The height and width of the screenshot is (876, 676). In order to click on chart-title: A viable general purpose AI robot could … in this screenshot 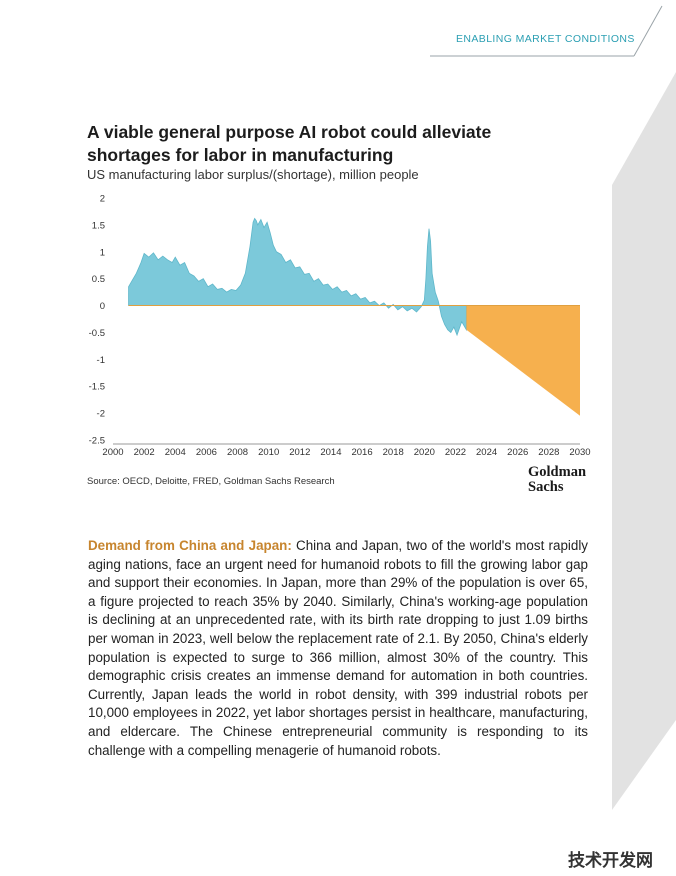, I will do `click(289, 143)`.